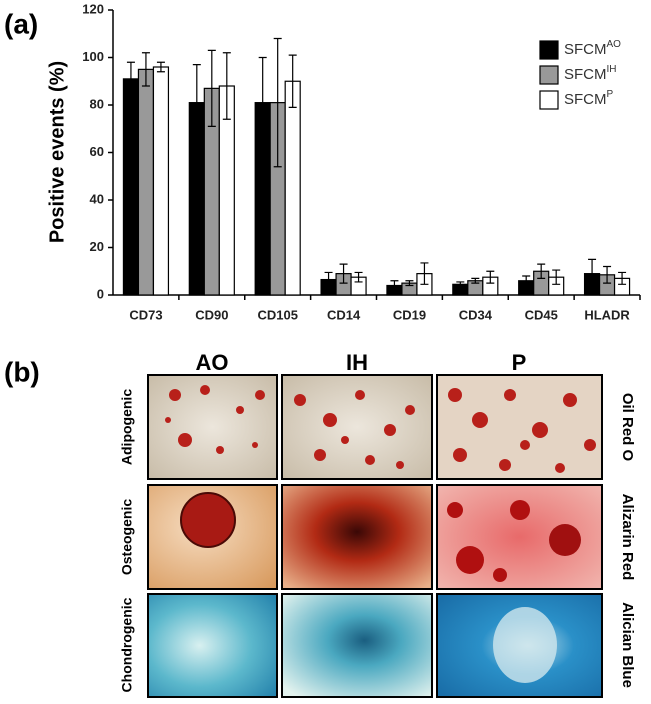 The height and width of the screenshot is (704, 651). What do you see at coordinates (627, 537) in the screenshot?
I see `stain-label: Alizarin Red` at bounding box center [627, 537].